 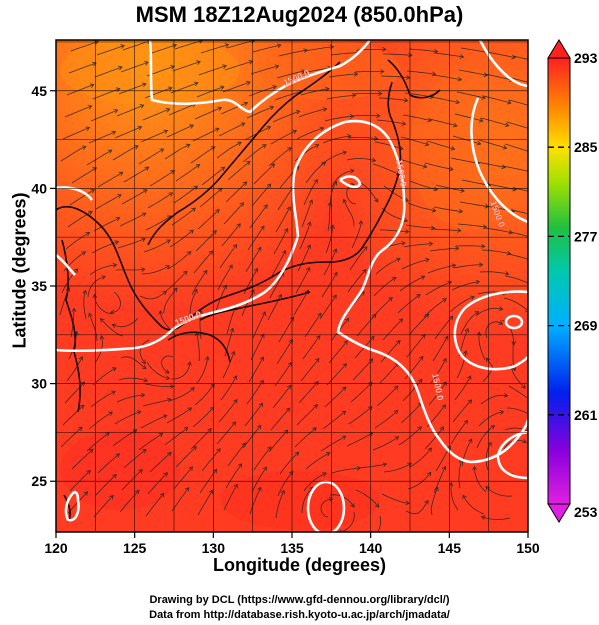 What do you see at coordinates (43, 286) in the screenshot?
I see `y-axis: 25 30 35 40 45` at bounding box center [43, 286].